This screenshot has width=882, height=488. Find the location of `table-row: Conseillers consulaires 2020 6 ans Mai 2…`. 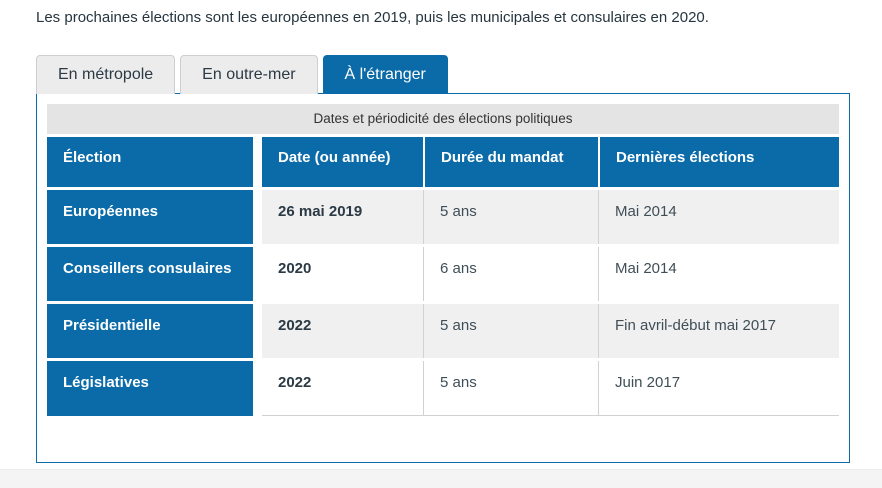

table-row: Conseillers consulaires 2020 6 ans Mai 2… is located at coordinates (443, 274).